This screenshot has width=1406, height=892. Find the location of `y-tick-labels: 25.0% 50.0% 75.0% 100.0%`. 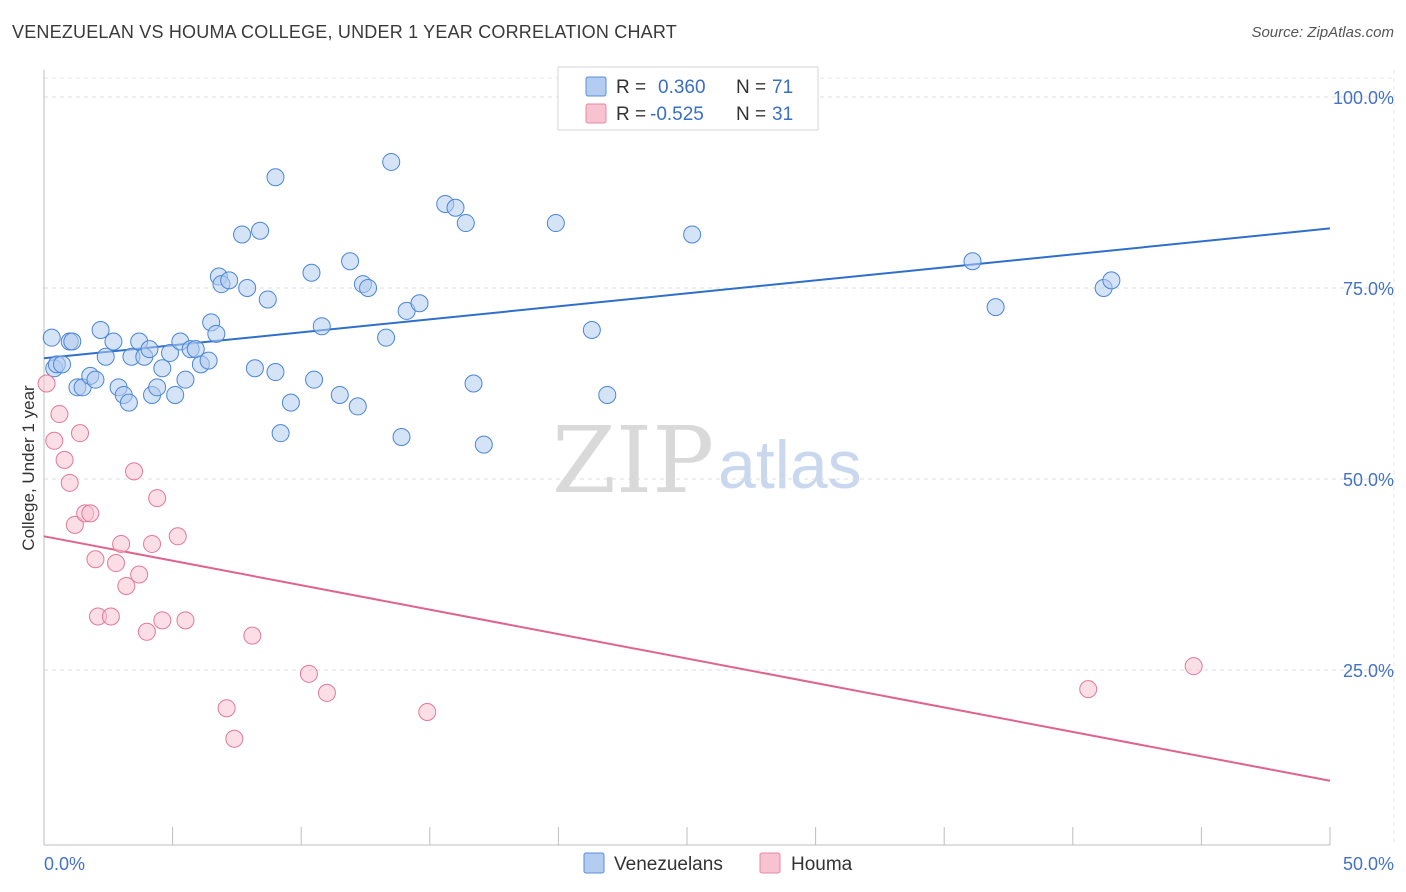

y-tick-labels: 25.0% 50.0% 75.0% 100.0% is located at coordinates (1363, 384).